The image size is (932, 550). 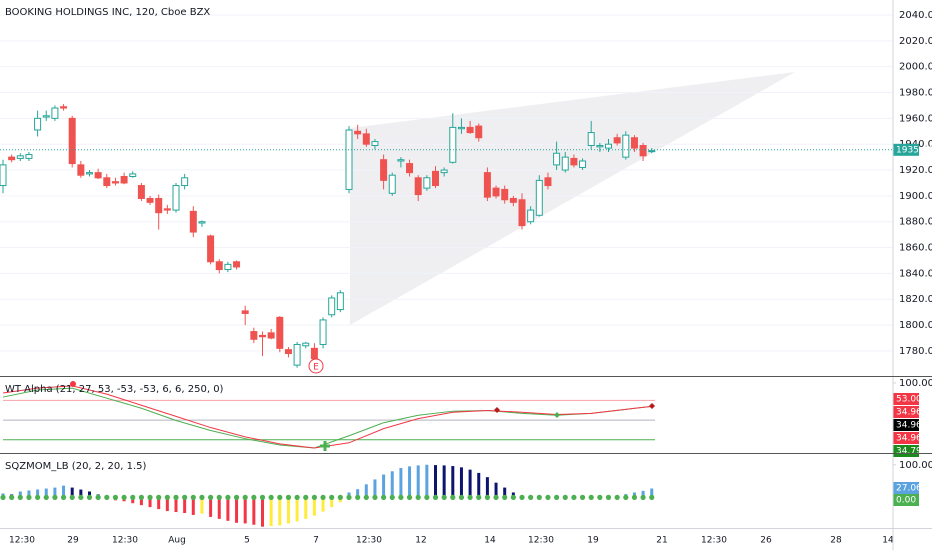 I want to click on x-tick-label: 21, so click(x=661, y=541).